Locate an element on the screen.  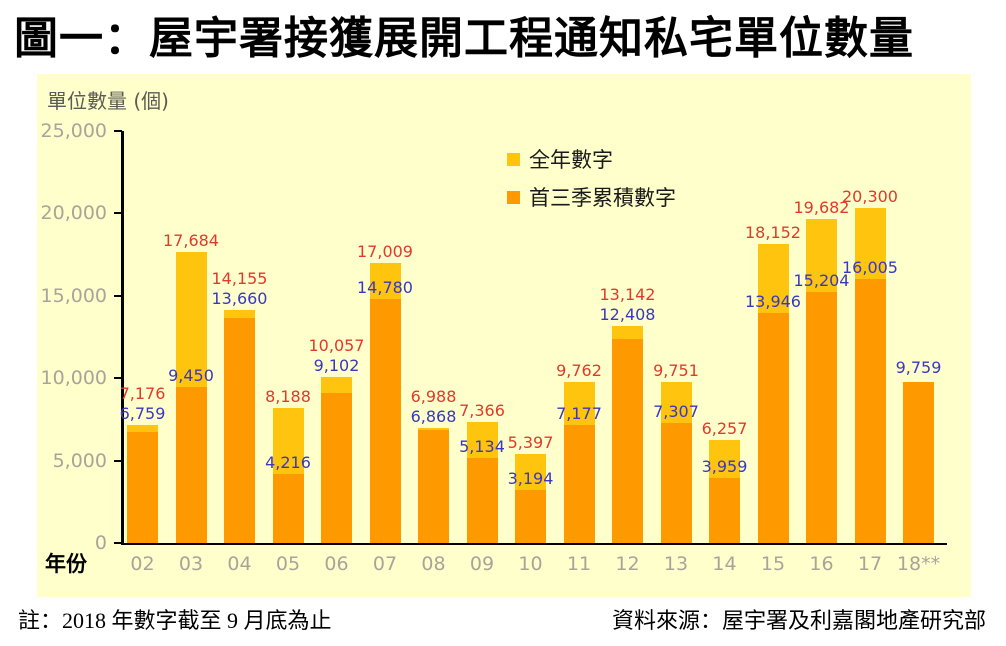
x-tick-label: 11 is located at coordinates (579, 564).